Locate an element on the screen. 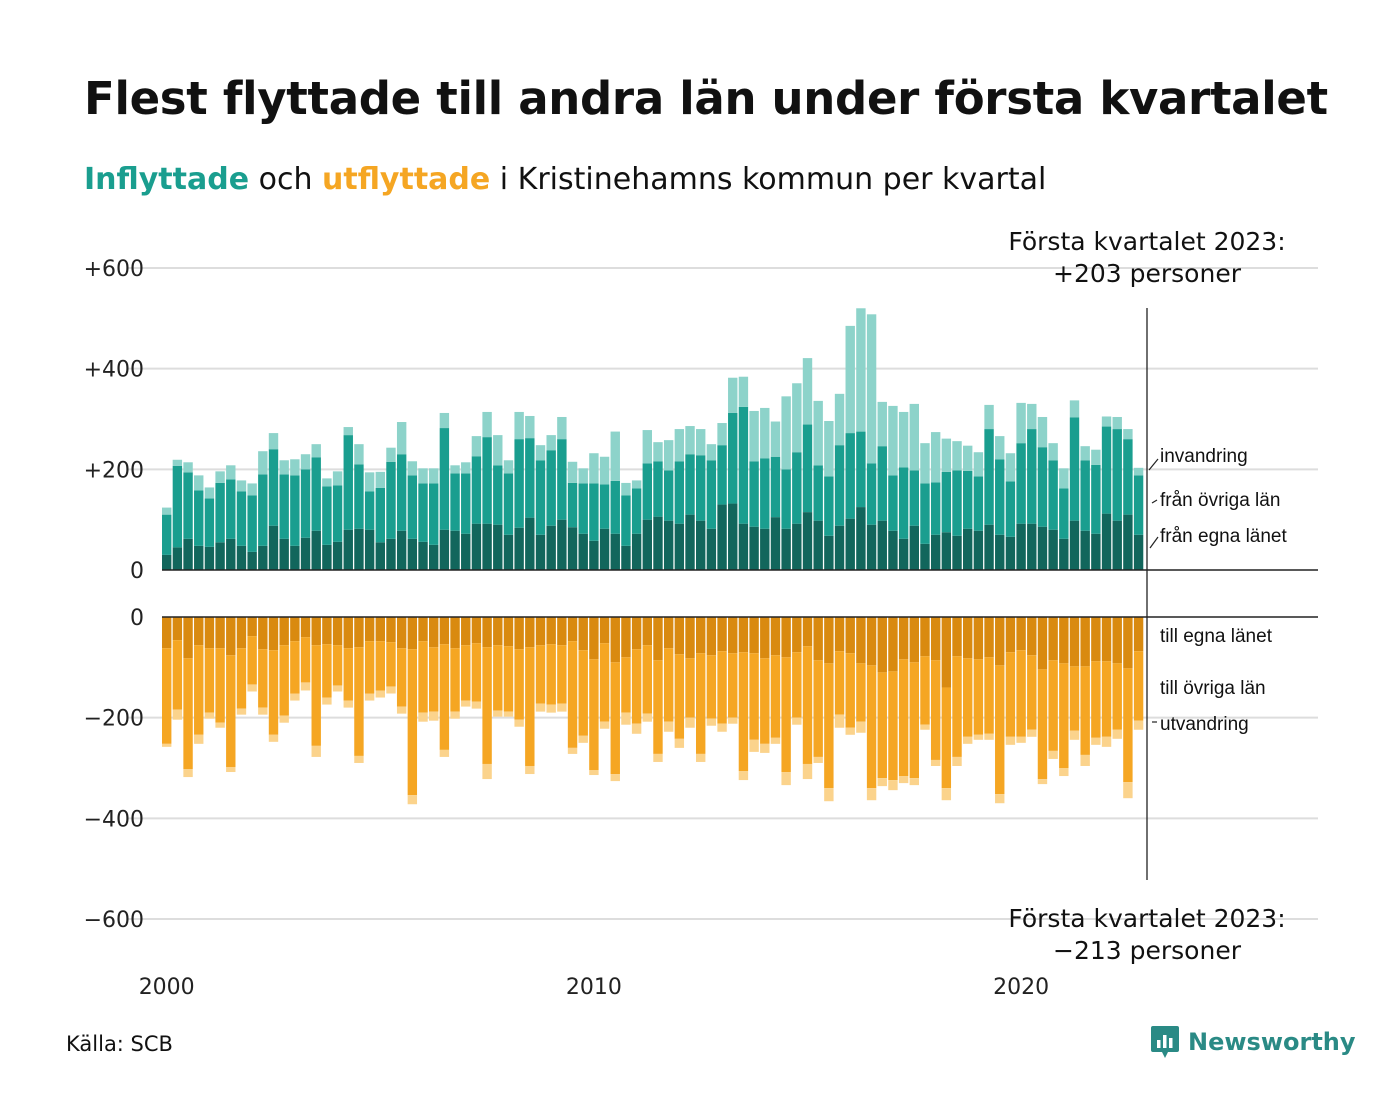 Image resolution: width=1400 pixels, height=1120 pixels. subtitle-rest: i Kristinehamns kommun per kvartal is located at coordinates (768, 179).